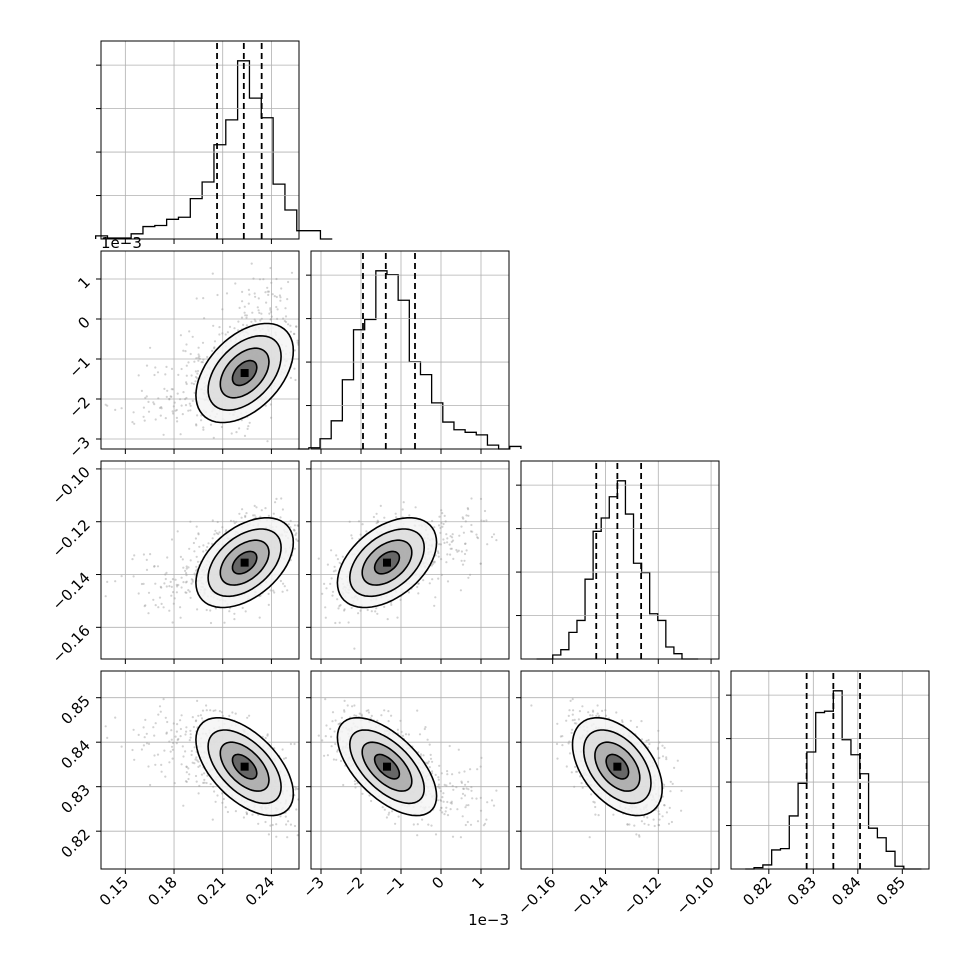 The width and height of the screenshot is (970, 970). Describe the element at coordinates (79, 447) in the screenshot. I see `ytick-label-1-0: −3` at that location.